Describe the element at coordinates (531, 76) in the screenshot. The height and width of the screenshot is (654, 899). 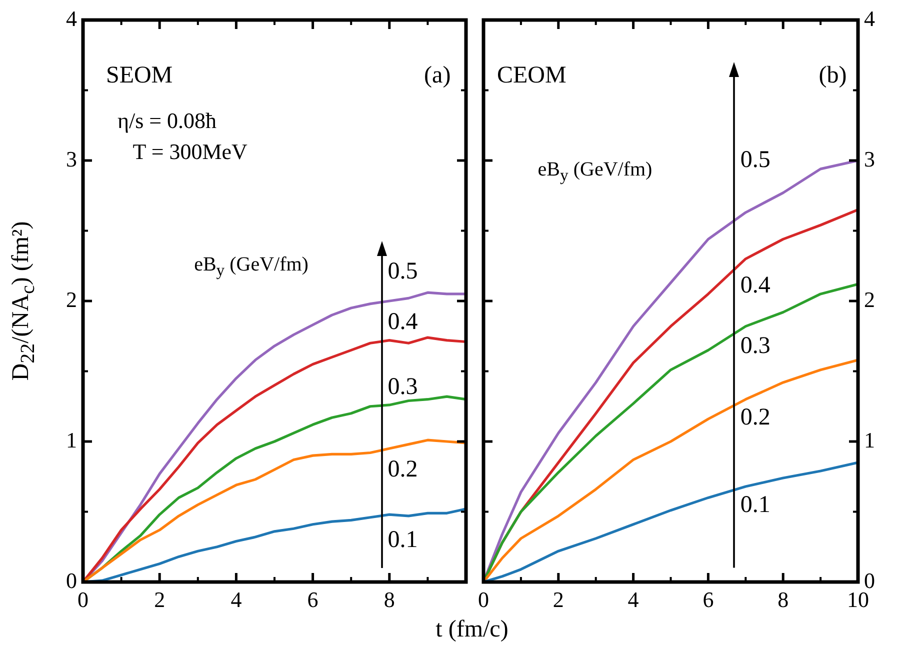
I see `annotation: CEOM` at that location.